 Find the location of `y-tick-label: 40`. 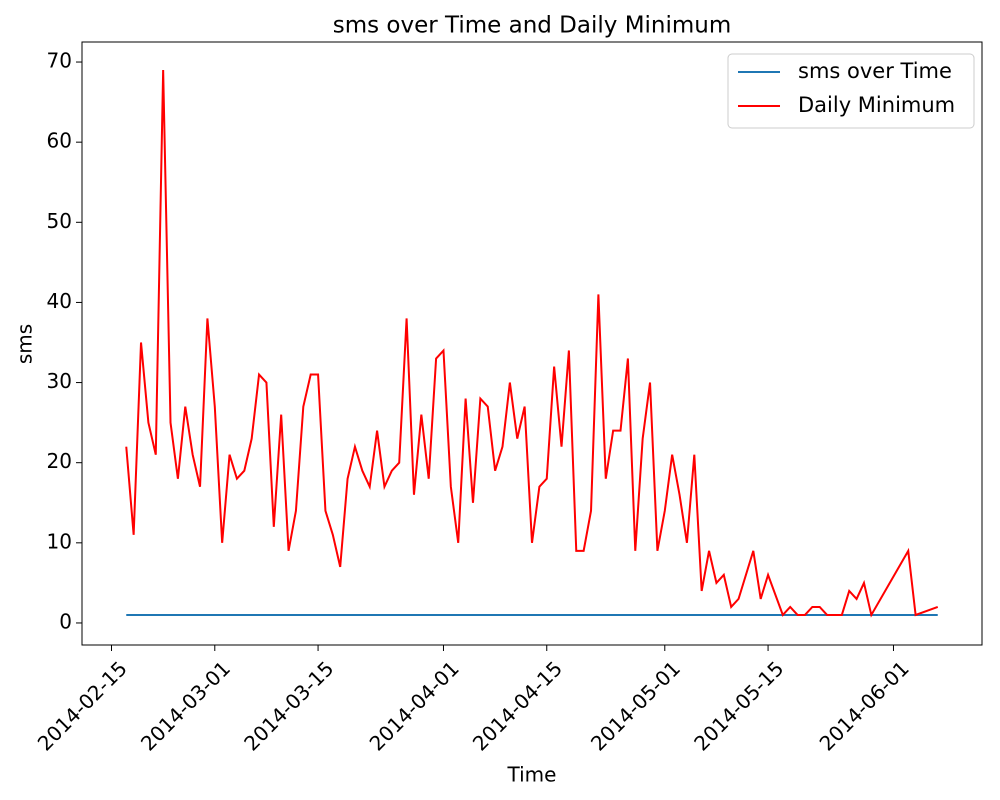

y-tick-label: 40 is located at coordinates (59, 301).